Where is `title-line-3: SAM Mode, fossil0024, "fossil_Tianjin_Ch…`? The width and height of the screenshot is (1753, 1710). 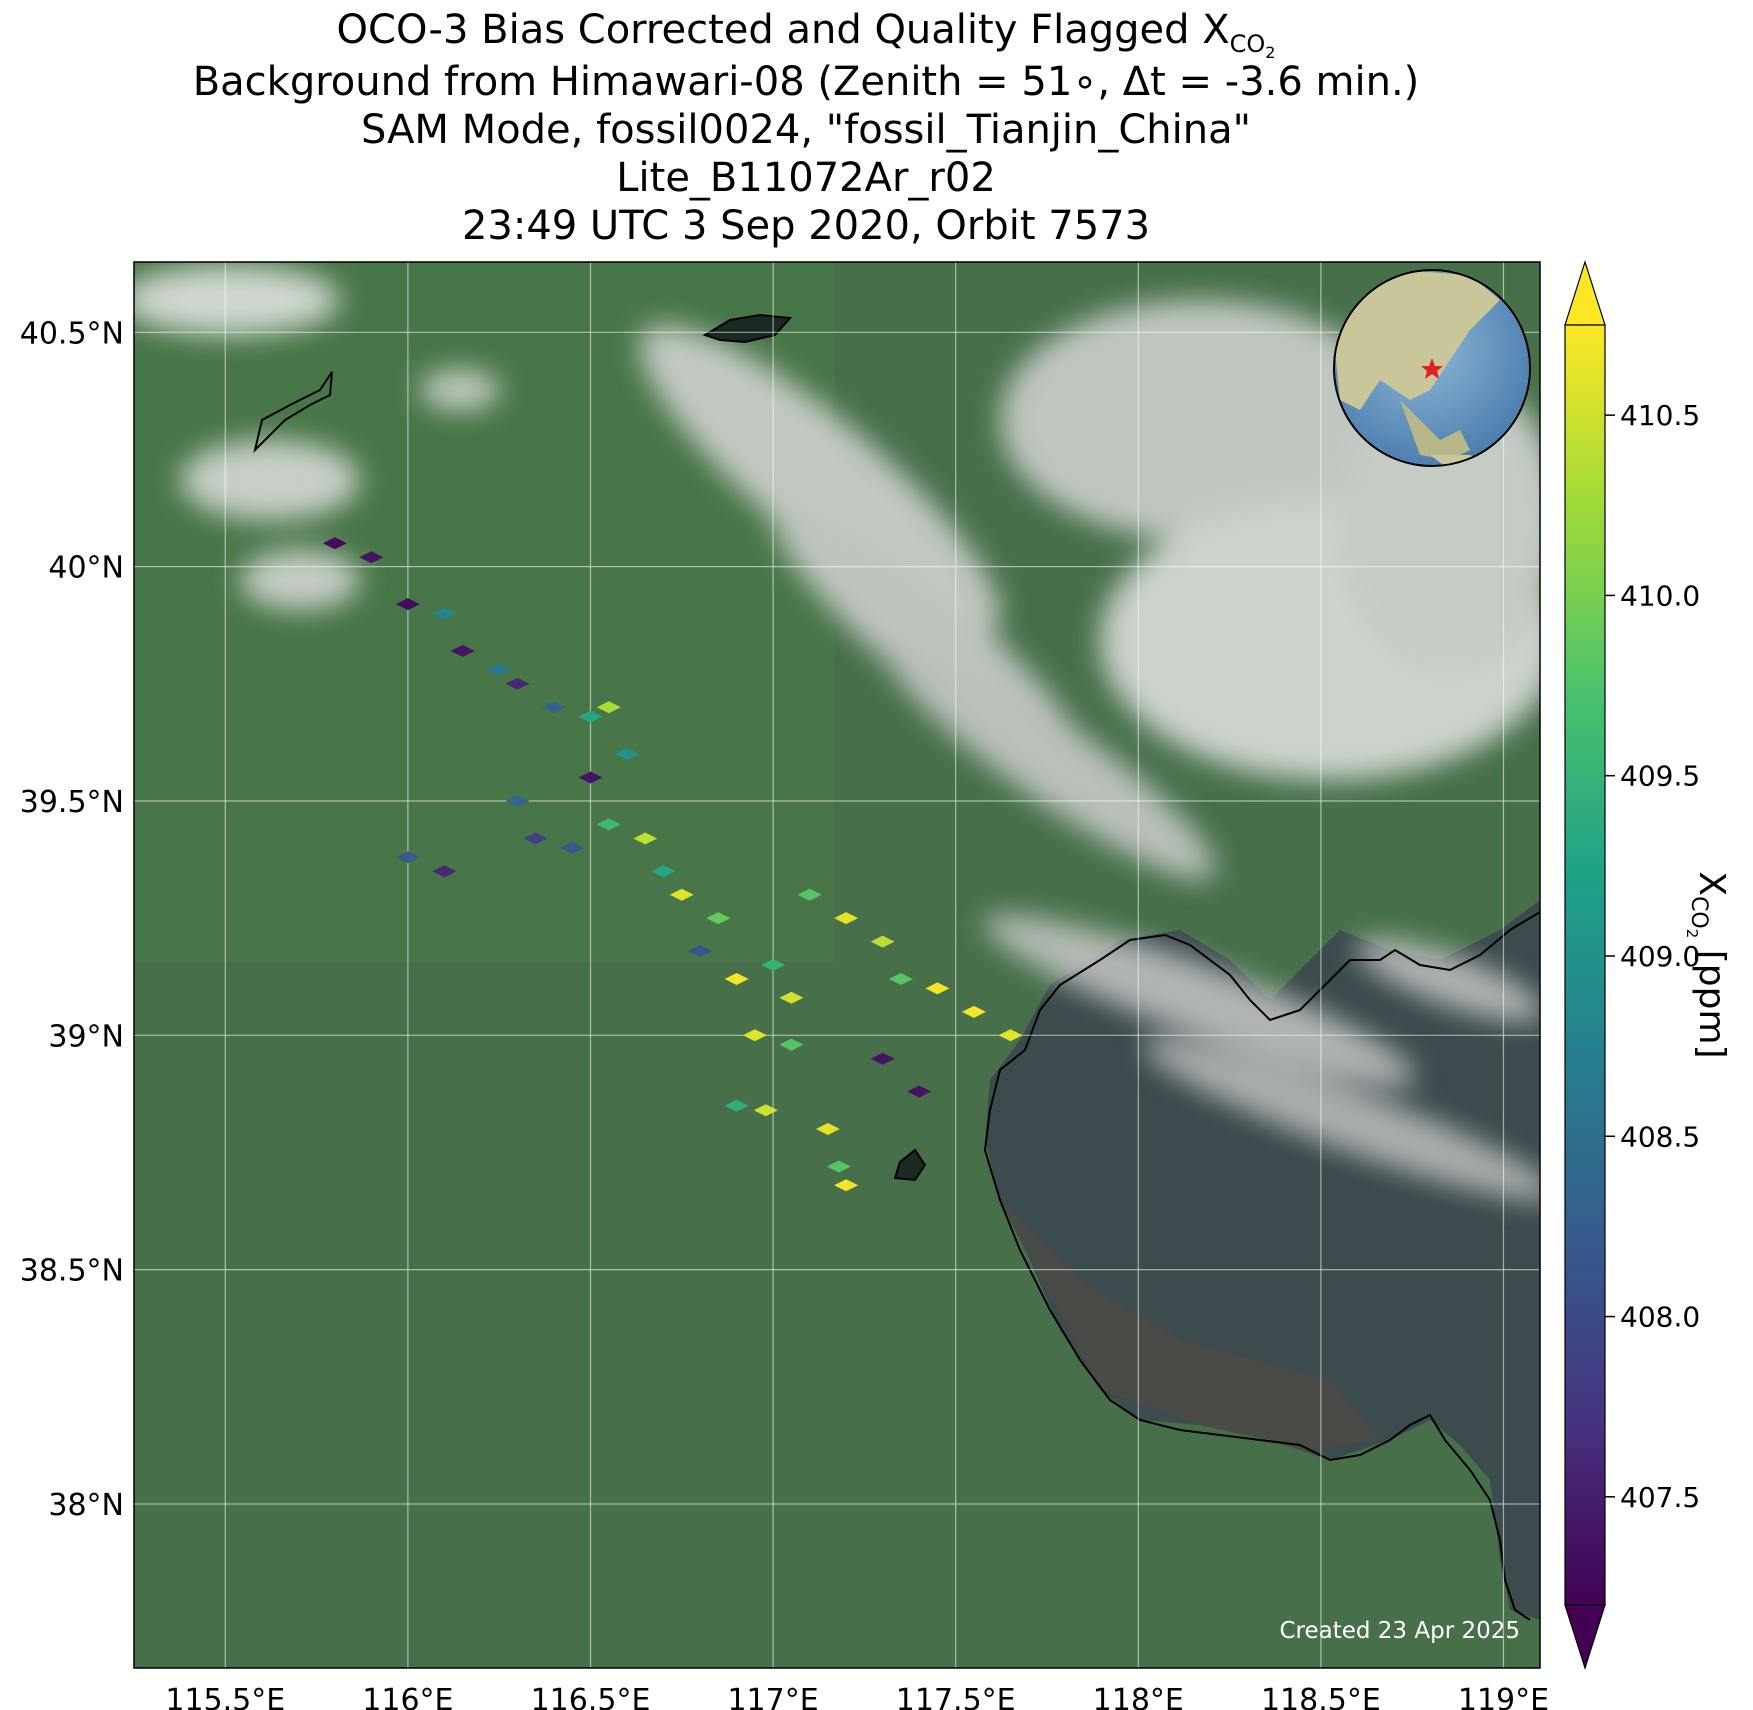 title-line-3: SAM Mode, fossil0024, "fossil_Tianjin_Ch… is located at coordinates (806, 130).